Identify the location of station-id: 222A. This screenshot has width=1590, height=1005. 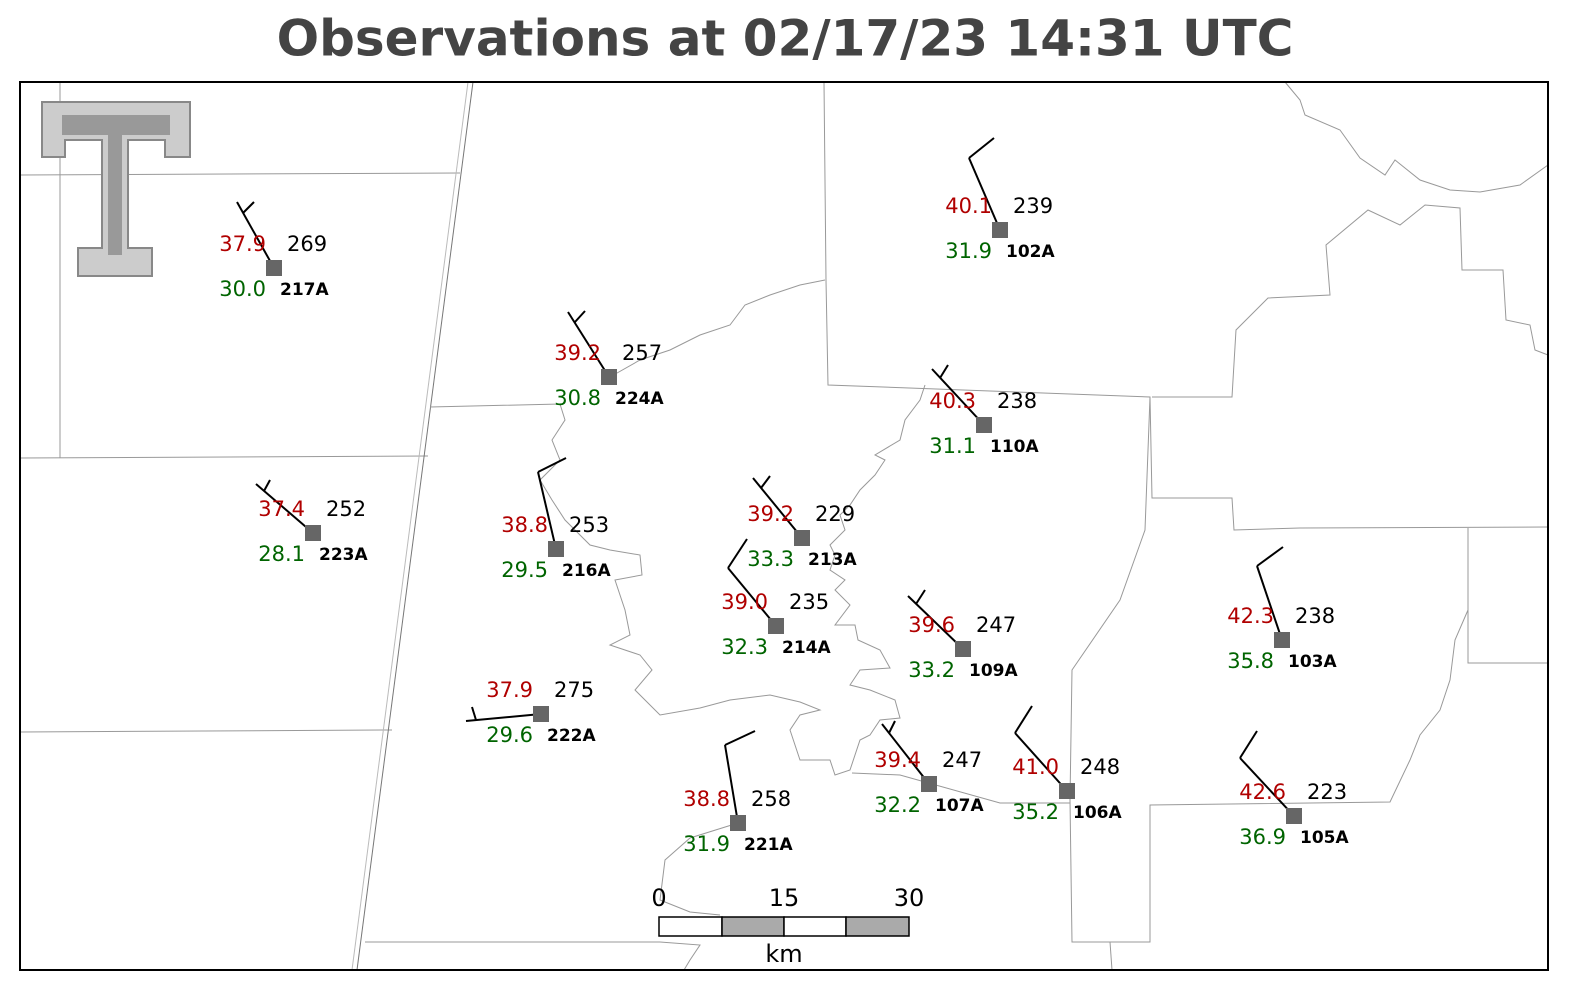
(571, 736).